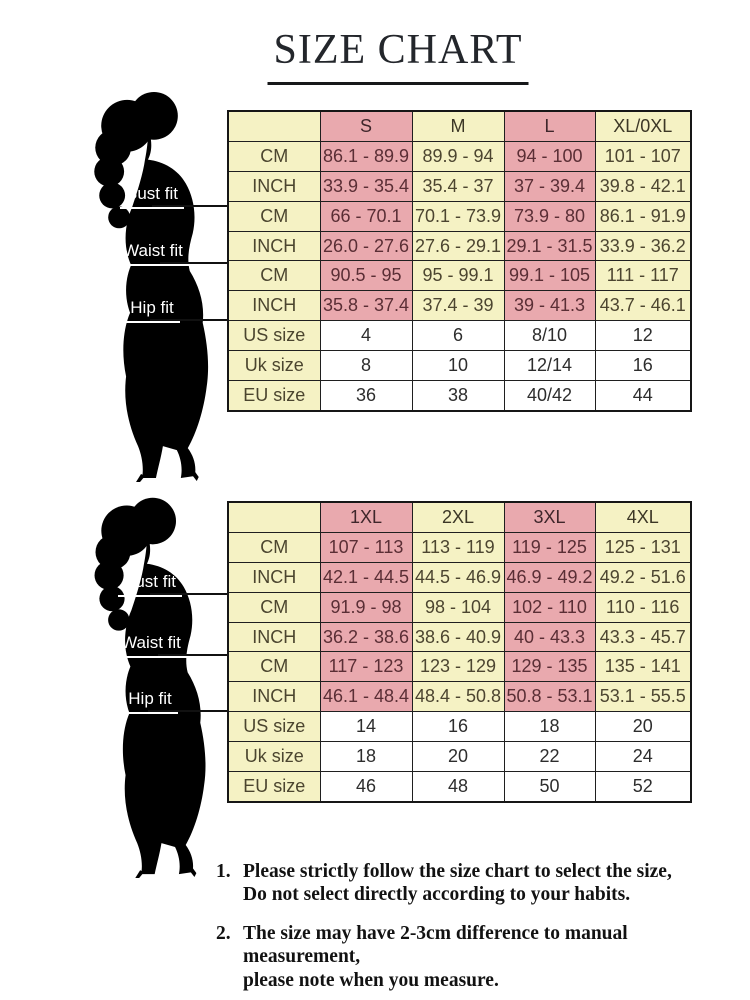  I want to click on value-cell: 135 - 141, so click(643, 667).